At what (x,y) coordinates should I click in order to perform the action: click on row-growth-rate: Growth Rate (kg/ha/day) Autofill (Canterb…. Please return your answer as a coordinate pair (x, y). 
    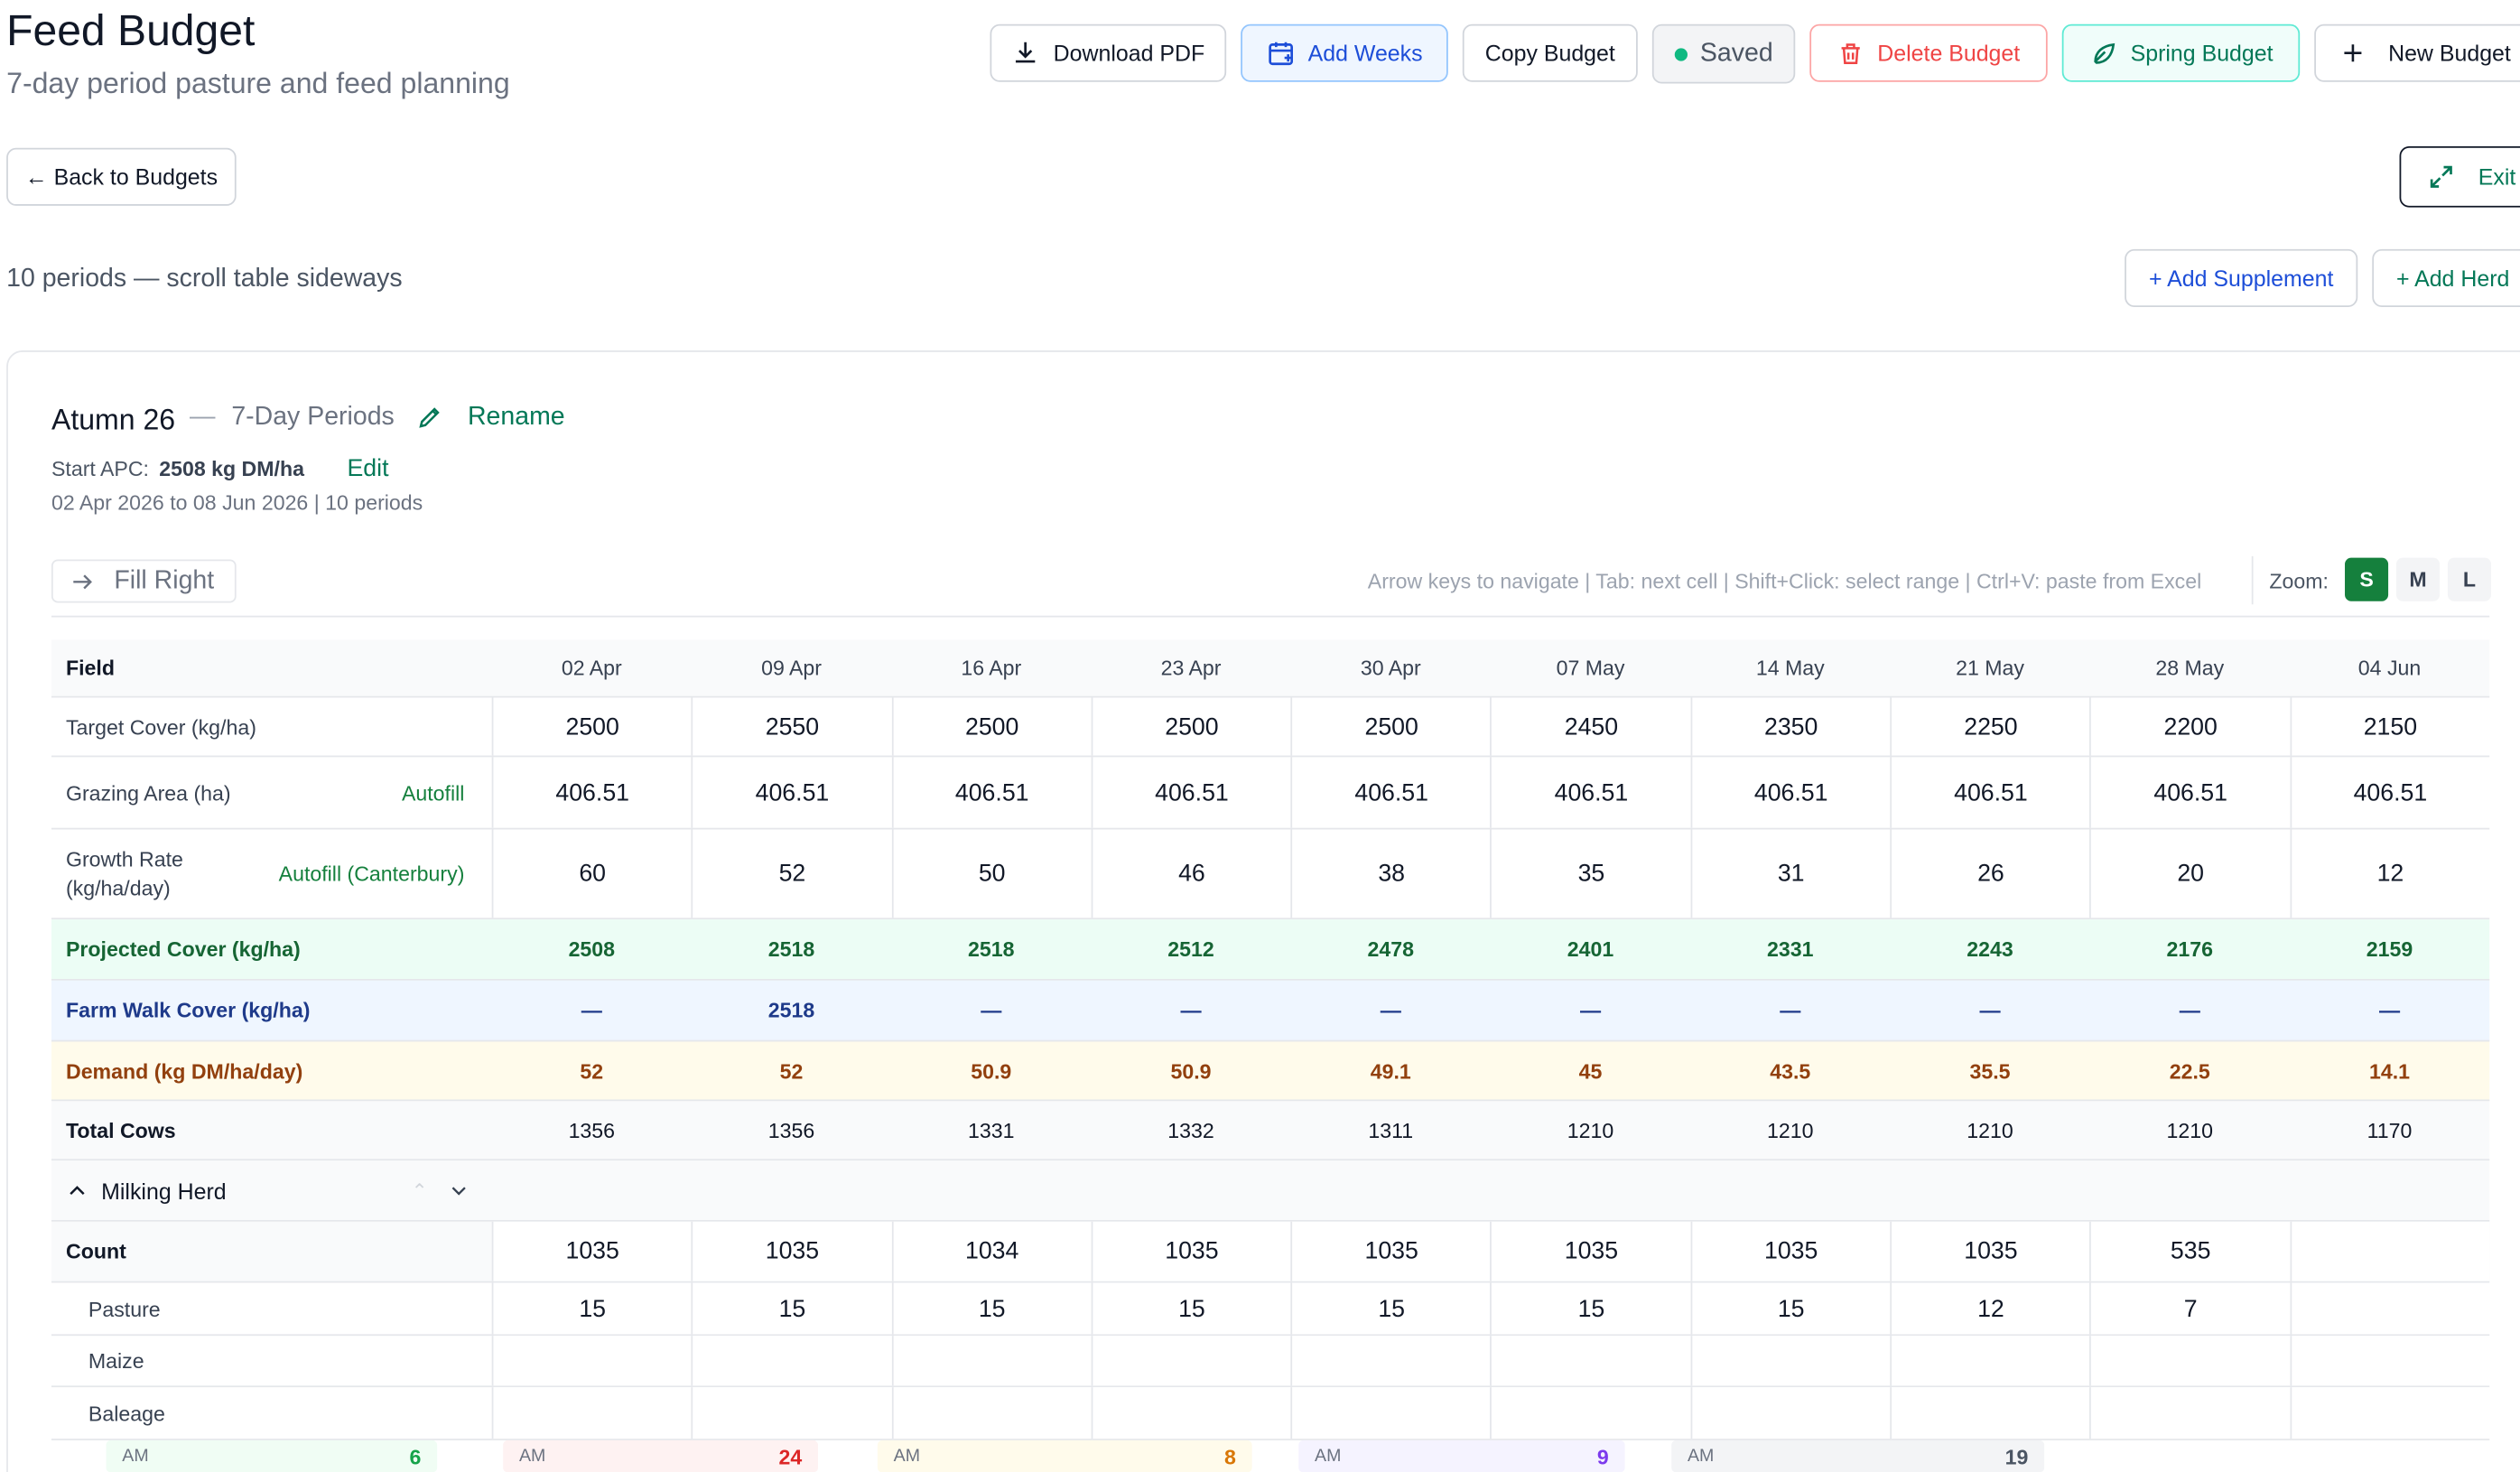
    Looking at the image, I should click on (1270, 874).